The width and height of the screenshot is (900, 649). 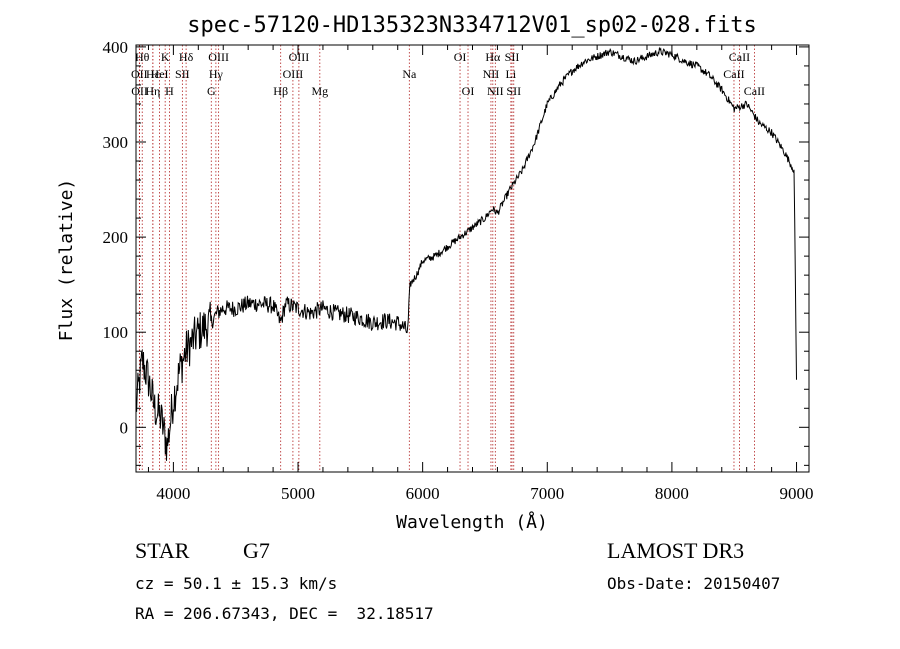 What do you see at coordinates (211, 91) in the screenshot?
I see `marker-label-g: G` at bounding box center [211, 91].